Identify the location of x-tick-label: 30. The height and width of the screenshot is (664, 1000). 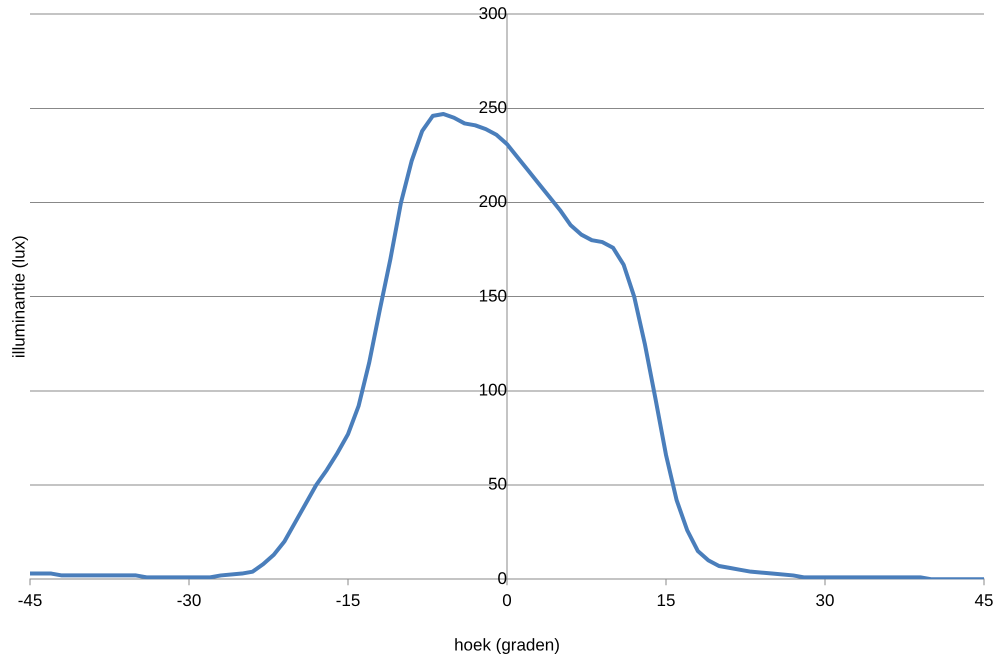
(825, 600).